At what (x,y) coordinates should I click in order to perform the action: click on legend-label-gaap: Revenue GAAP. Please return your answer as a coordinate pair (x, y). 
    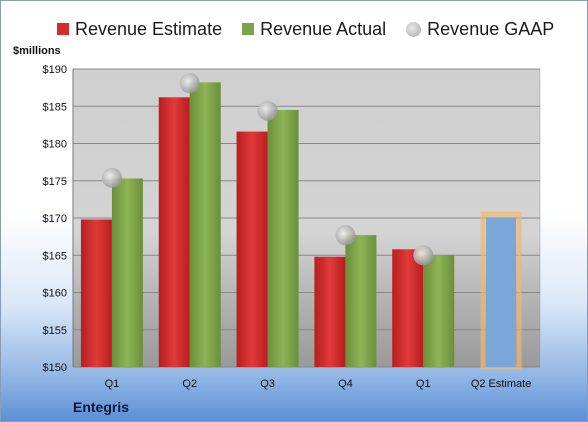
    Looking at the image, I should click on (491, 28).